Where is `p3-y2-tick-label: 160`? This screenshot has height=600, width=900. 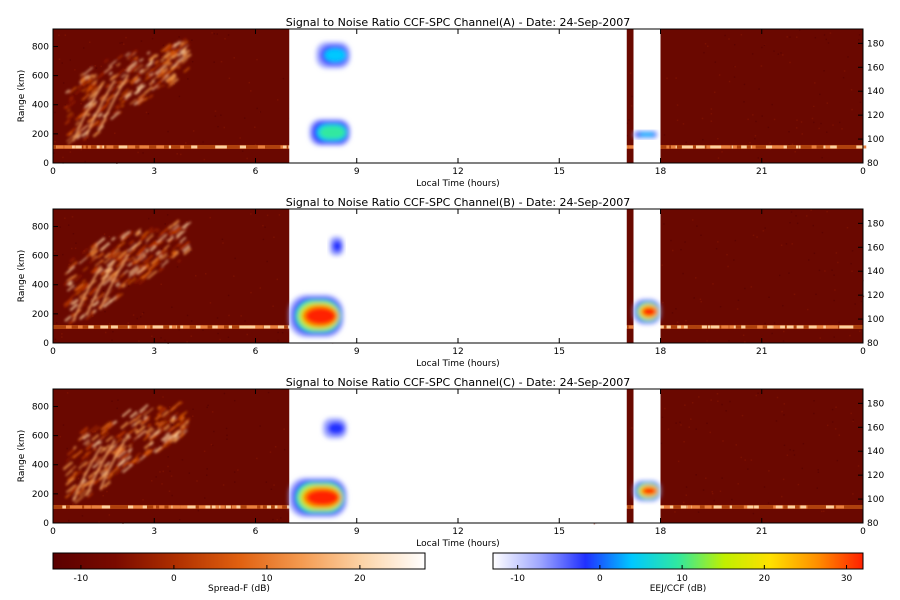
p3-y2-tick-label: 160 is located at coordinates (875, 428).